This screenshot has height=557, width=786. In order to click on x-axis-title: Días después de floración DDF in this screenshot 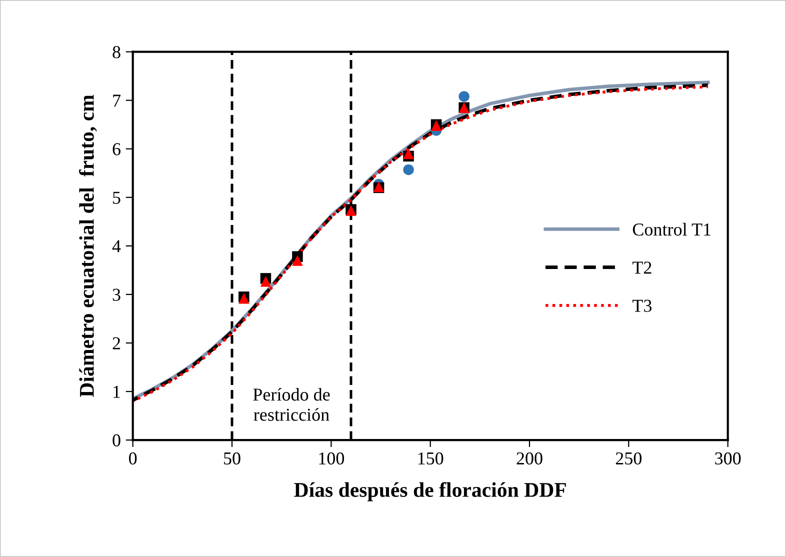, I will do `click(430, 492)`.